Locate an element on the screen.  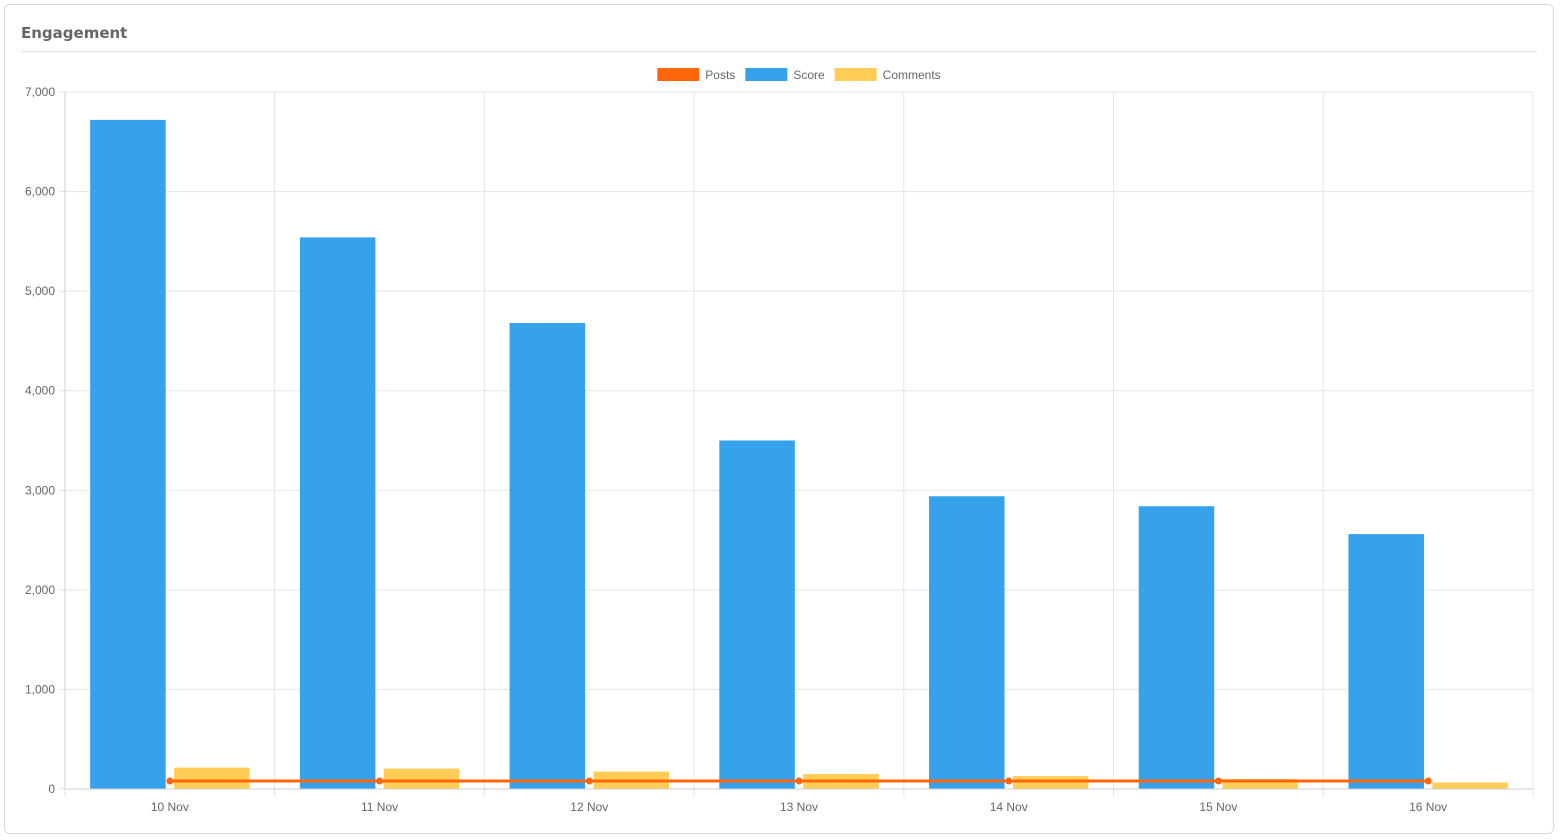
x-tick-label: 13 Nov is located at coordinates (799, 807).